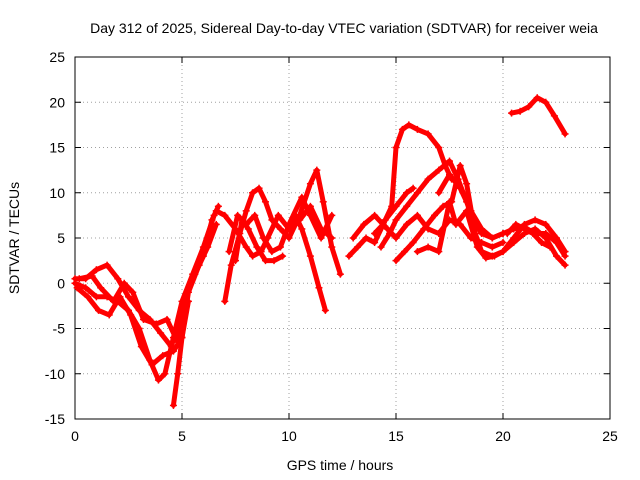  I want to click on series-track-i, so click(280, 224).